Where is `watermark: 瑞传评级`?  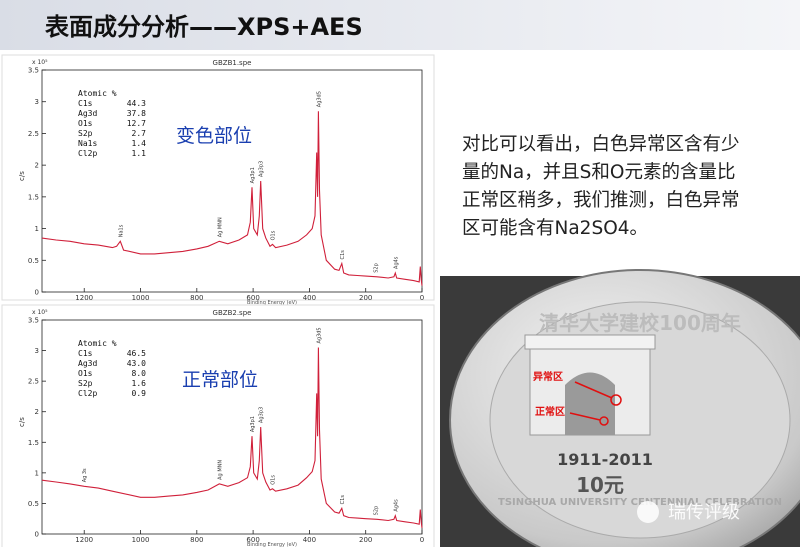 watermark: 瑞传评级 is located at coordinates (704, 512).